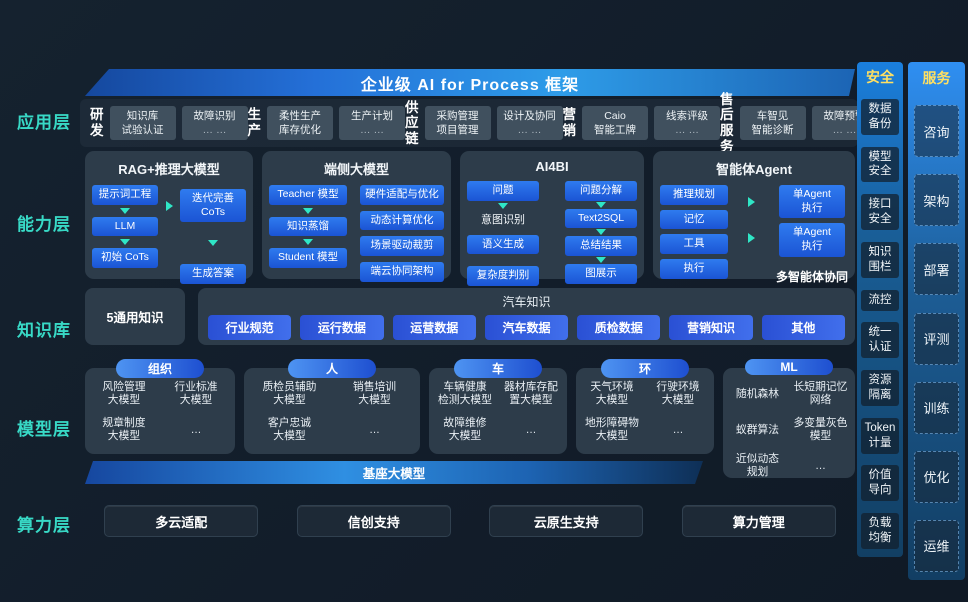 This screenshot has width=968, height=602. I want to click on chip-line: Caio, so click(615, 115).